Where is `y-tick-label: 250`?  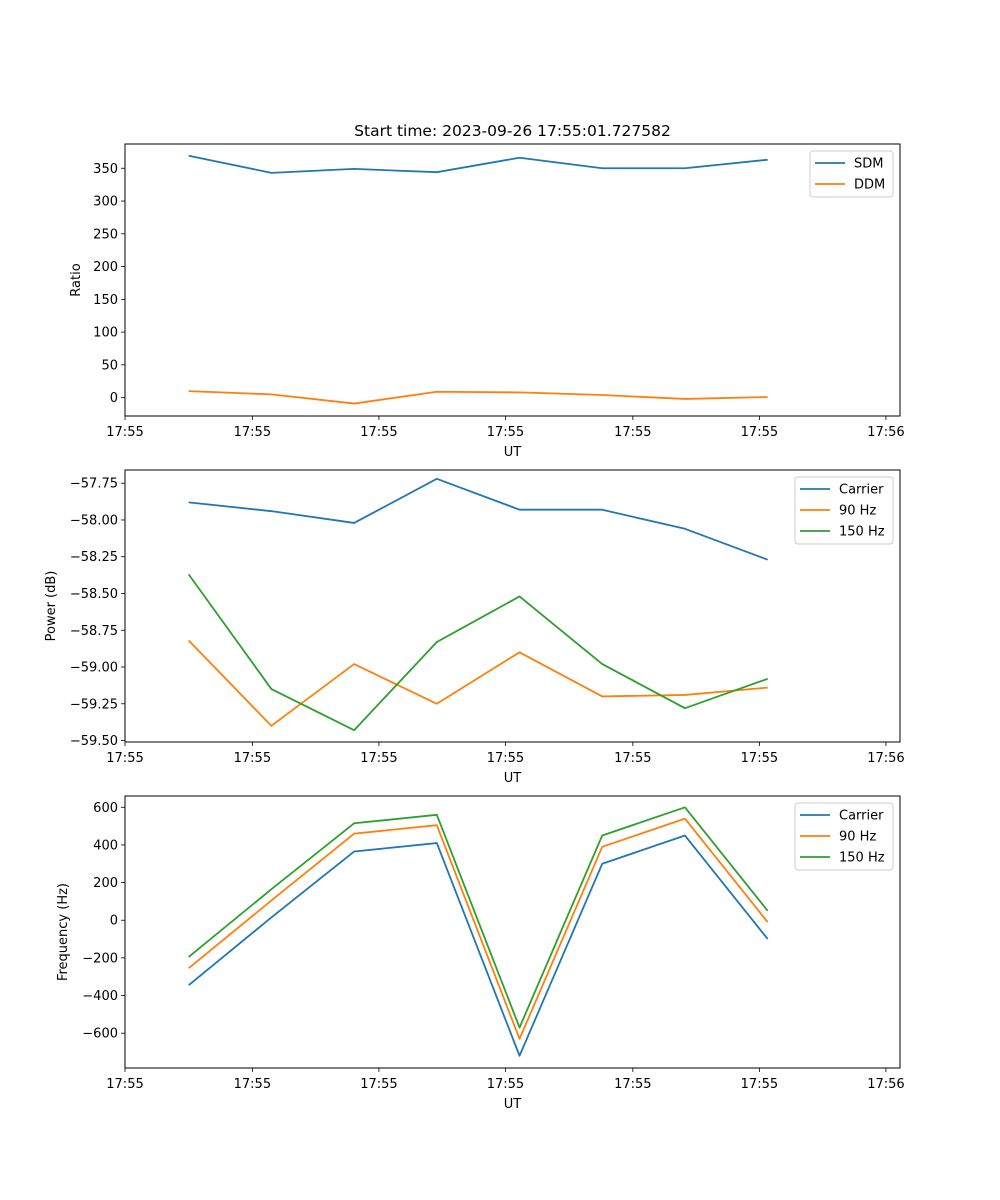
y-tick-label: 250 is located at coordinates (105, 234).